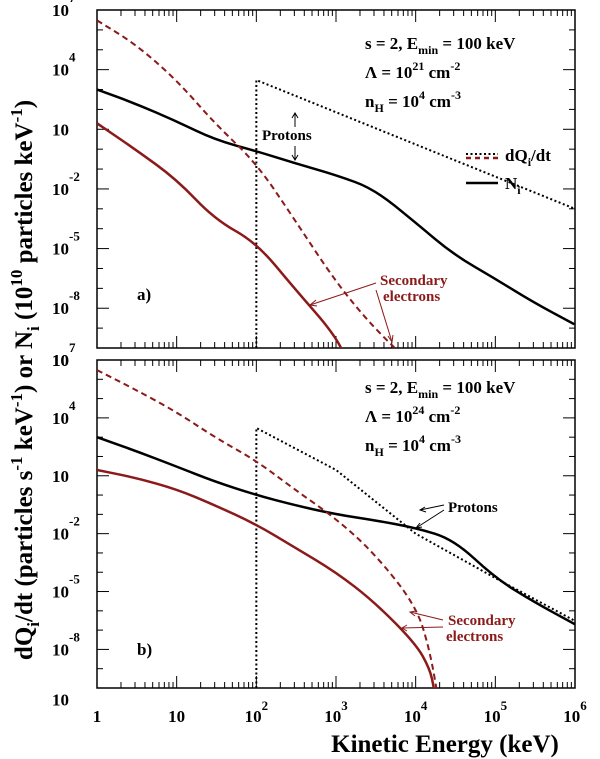  What do you see at coordinates (528, 157) in the screenshot?
I see `legend-dq-label: dQi/dt` at bounding box center [528, 157].